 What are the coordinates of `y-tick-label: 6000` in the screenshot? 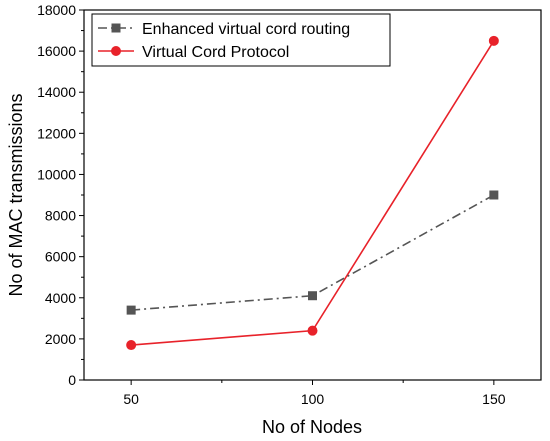 It's located at (60, 257).